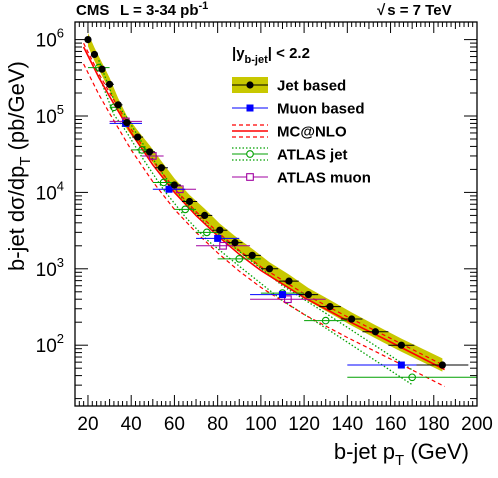  I want to click on x-tick-label-60: 60, so click(174, 424).